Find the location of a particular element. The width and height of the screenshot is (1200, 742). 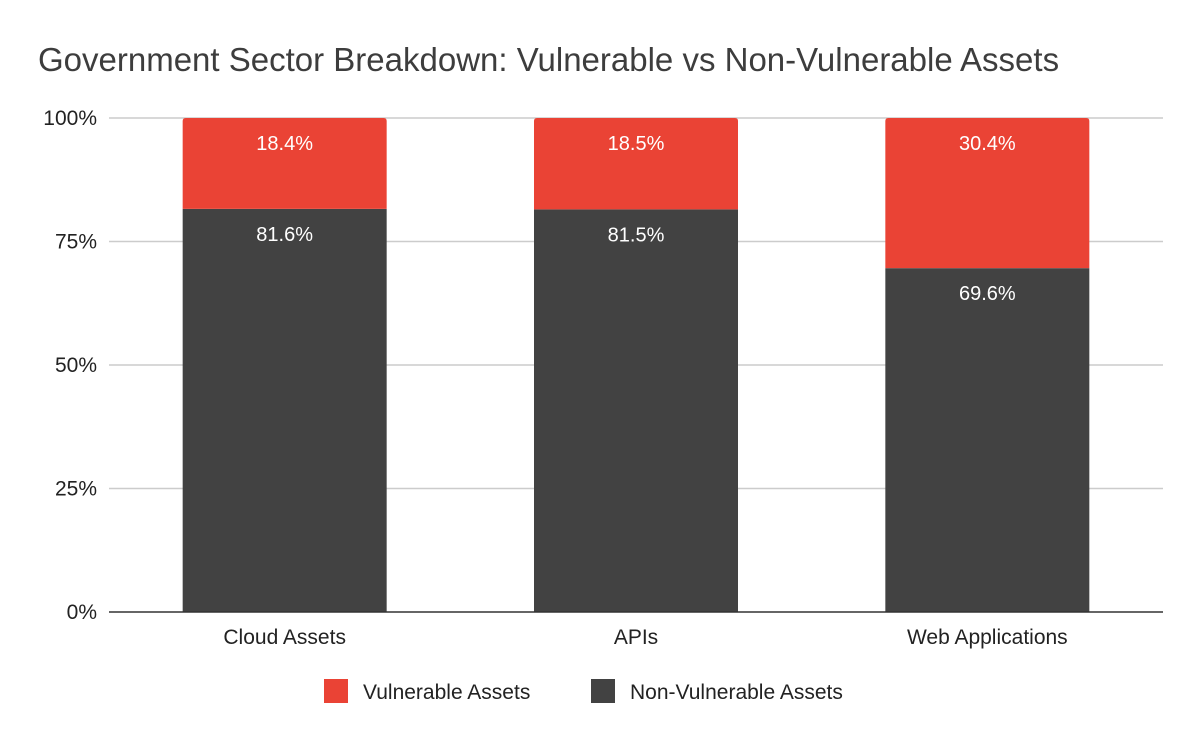

data-label: 18.4% is located at coordinates (284, 144).